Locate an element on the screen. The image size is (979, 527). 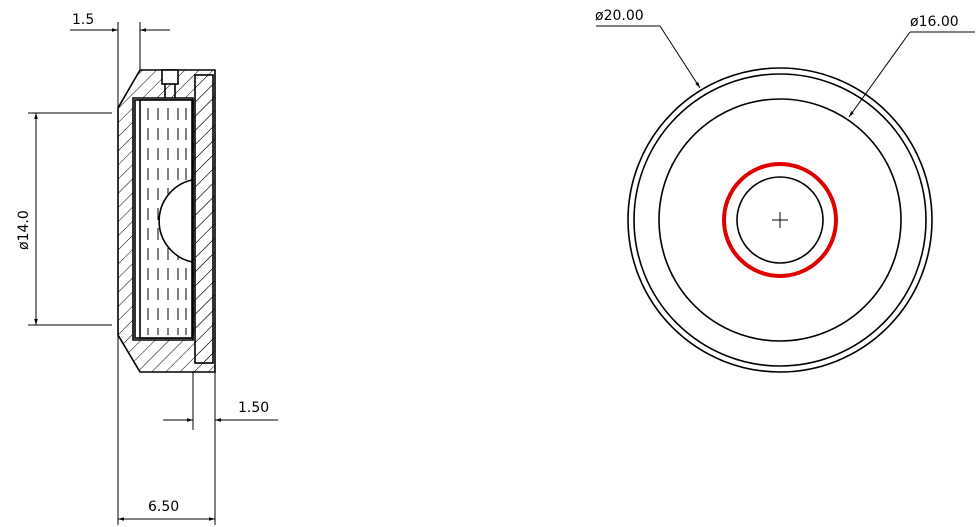
dome-bump is located at coordinates (175, 221).